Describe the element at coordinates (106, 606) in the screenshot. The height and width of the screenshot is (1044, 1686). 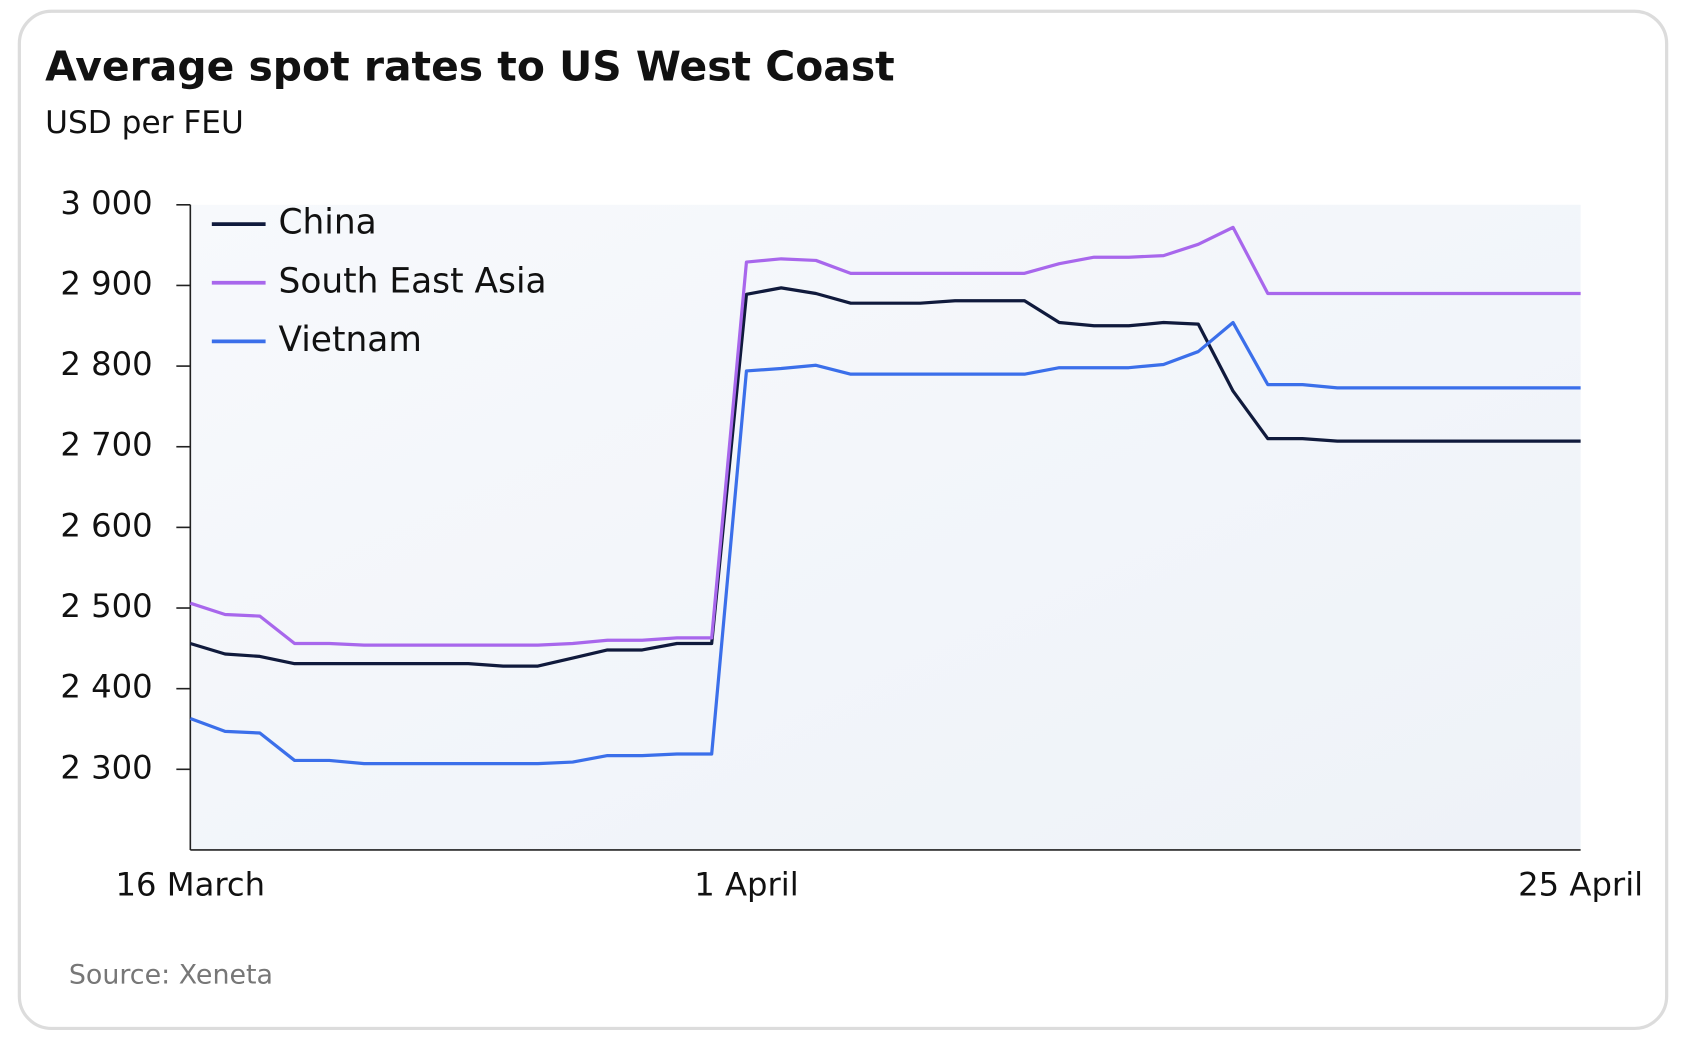
I see `y-tick-label: 2 500` at that location.